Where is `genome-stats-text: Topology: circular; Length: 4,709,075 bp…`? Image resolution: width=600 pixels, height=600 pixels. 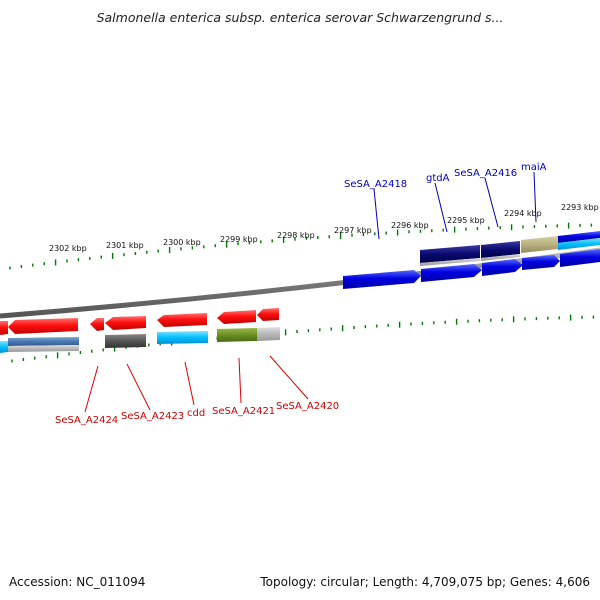
genome-stats-text: Topology: circular; Length: 4,709,075 bp… is located at coordinates (425, 582).